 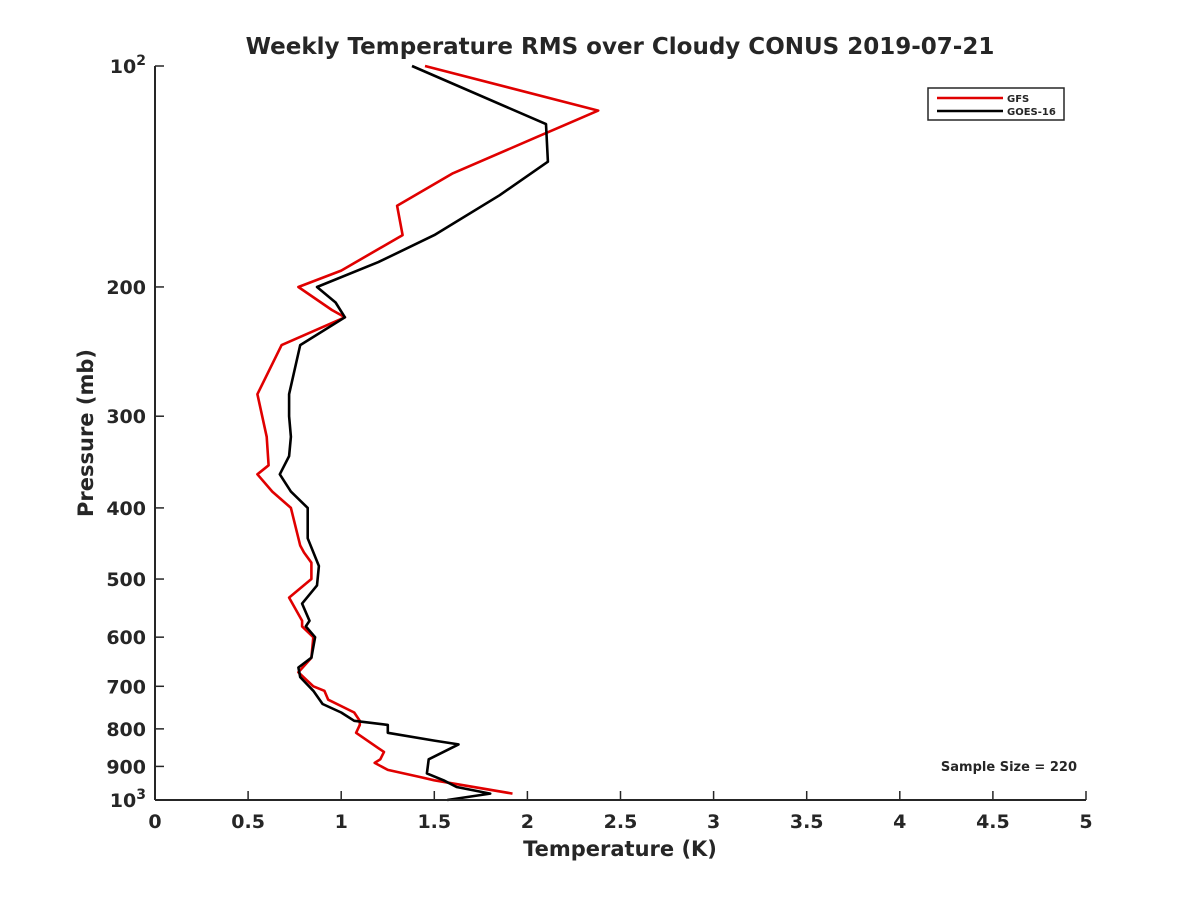 I want to click on y-tick-label: 900, so click(x=126, y=767).